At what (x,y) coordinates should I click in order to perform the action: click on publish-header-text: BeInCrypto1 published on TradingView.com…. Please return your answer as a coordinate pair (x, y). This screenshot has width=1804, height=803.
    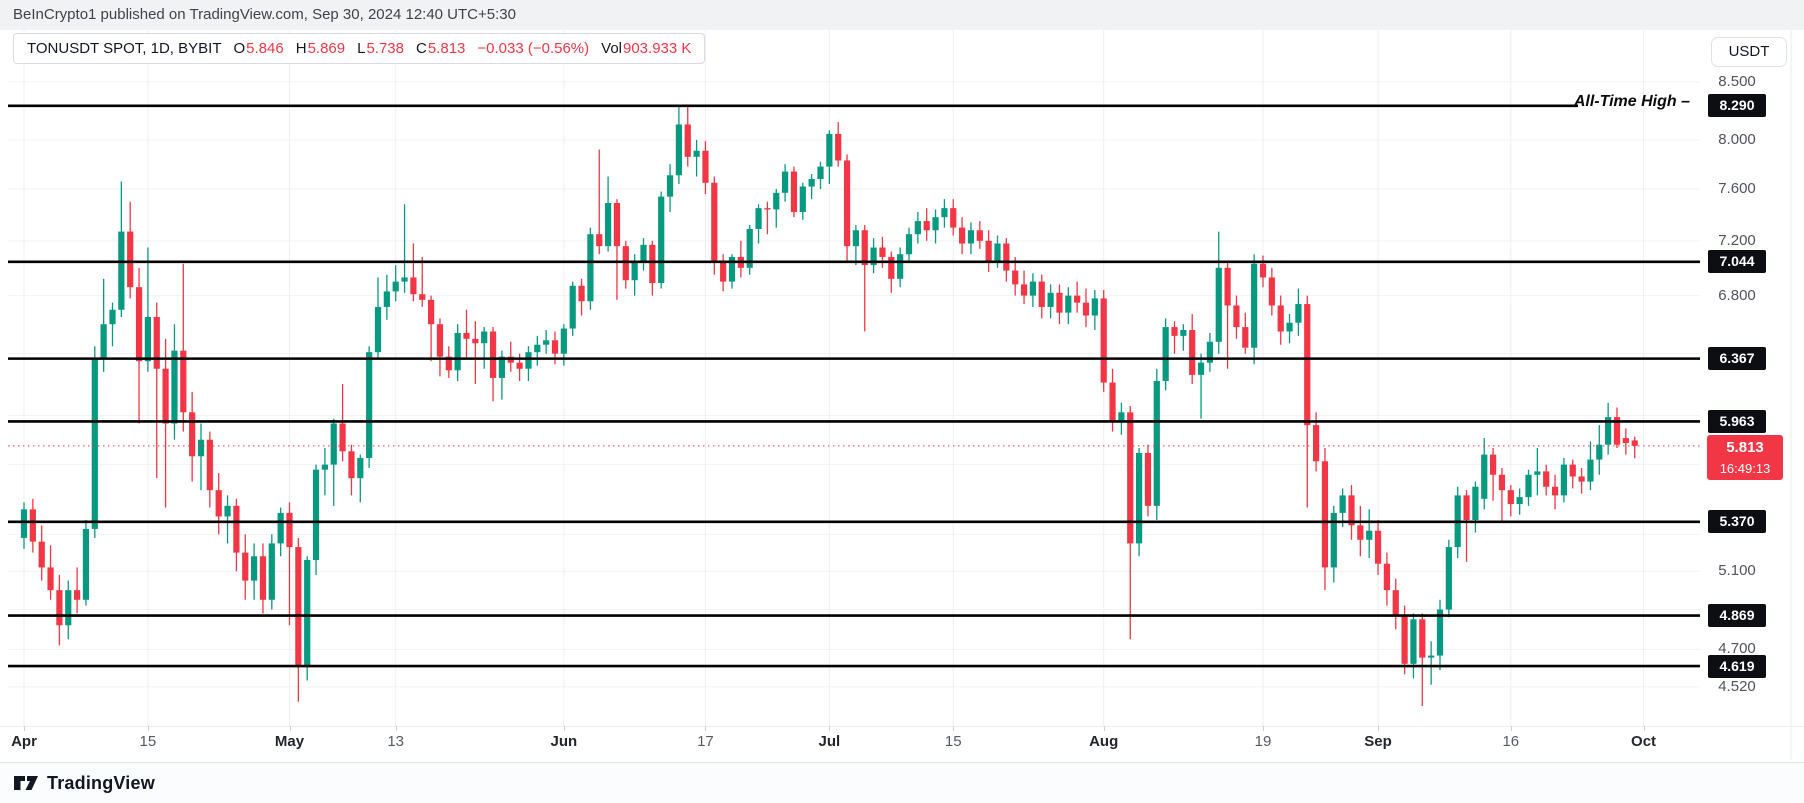
    Looking at the image, I should click on (264, 14).